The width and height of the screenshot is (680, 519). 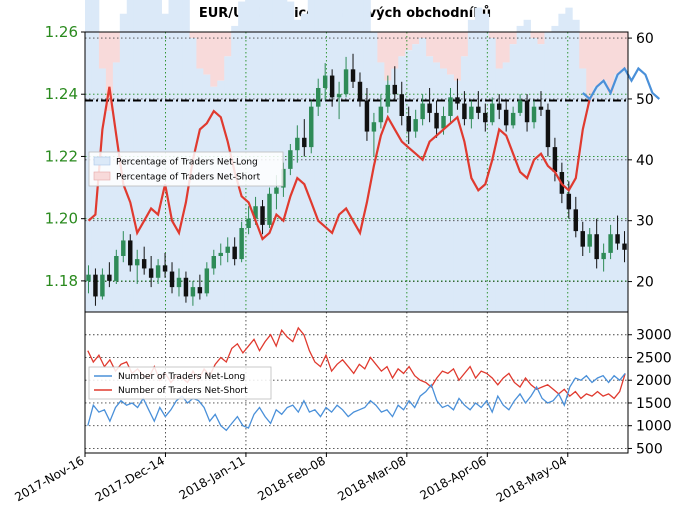 I want to click on count-tick-label: 1500, so click(x=654, y=404).